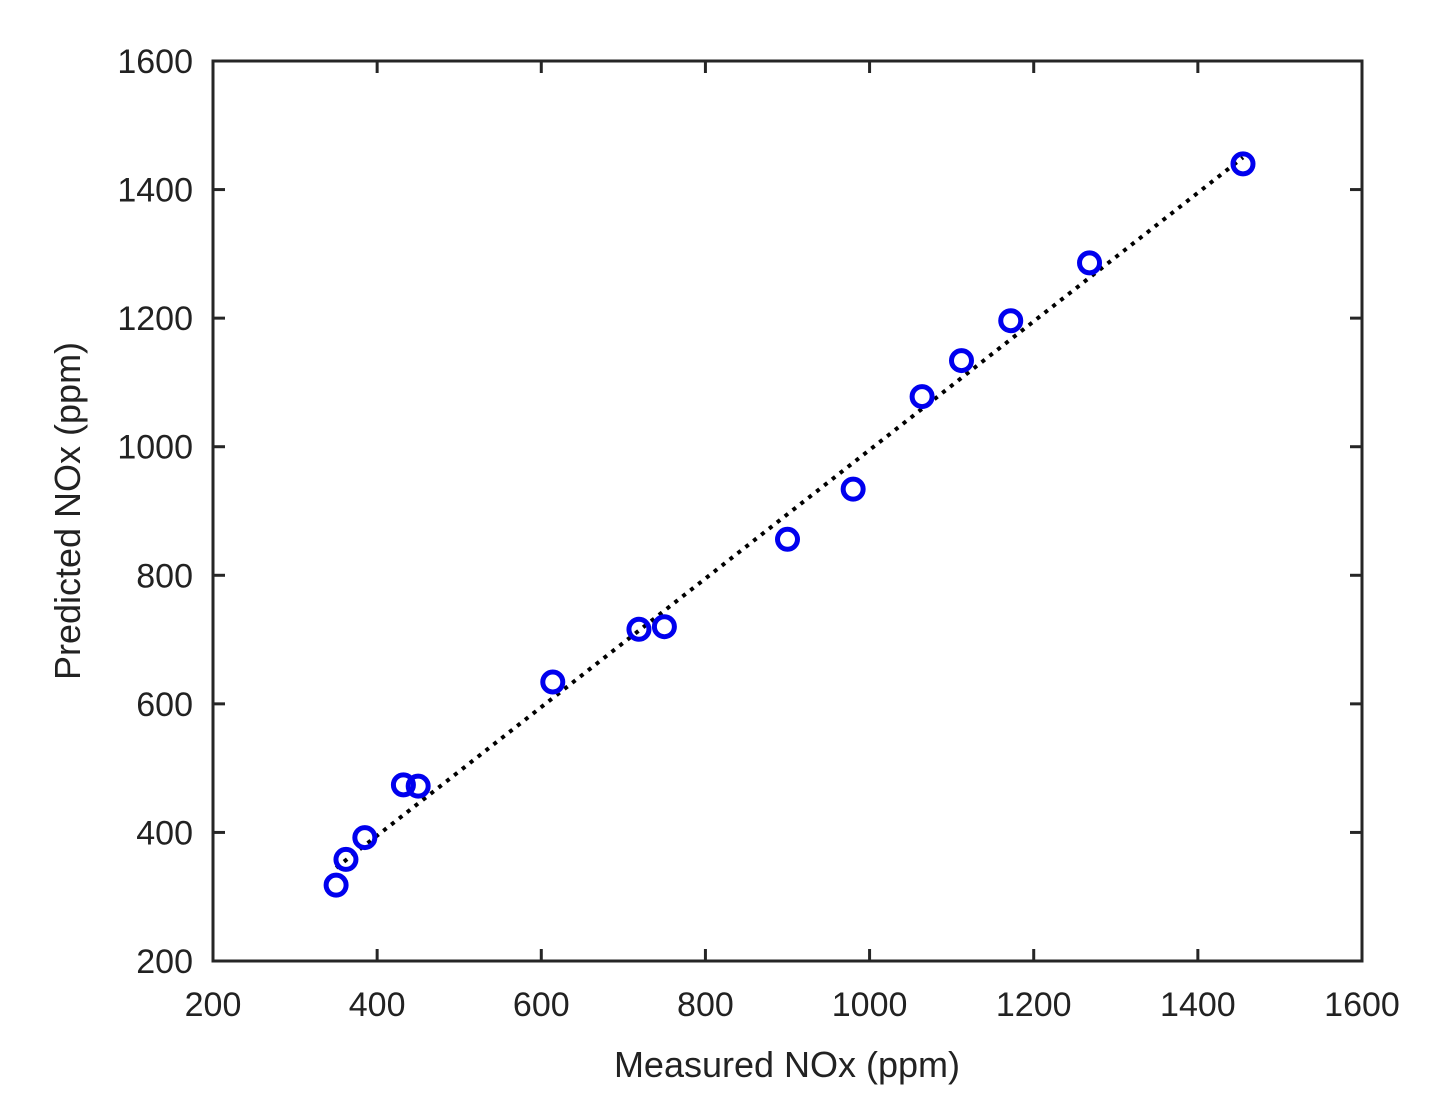  I want to click on y-tick-label-5: 1200, so click(155, 319).